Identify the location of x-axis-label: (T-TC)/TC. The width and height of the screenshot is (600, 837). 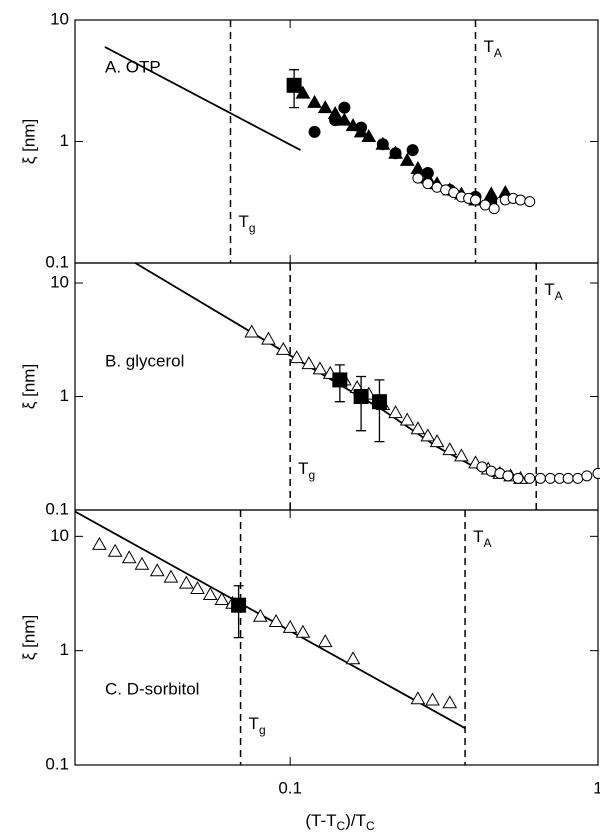
(340, 822).